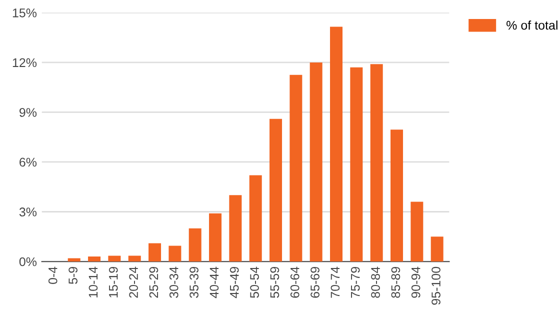  I want to click on x-tick-label: 10-14, so click(93, 282).